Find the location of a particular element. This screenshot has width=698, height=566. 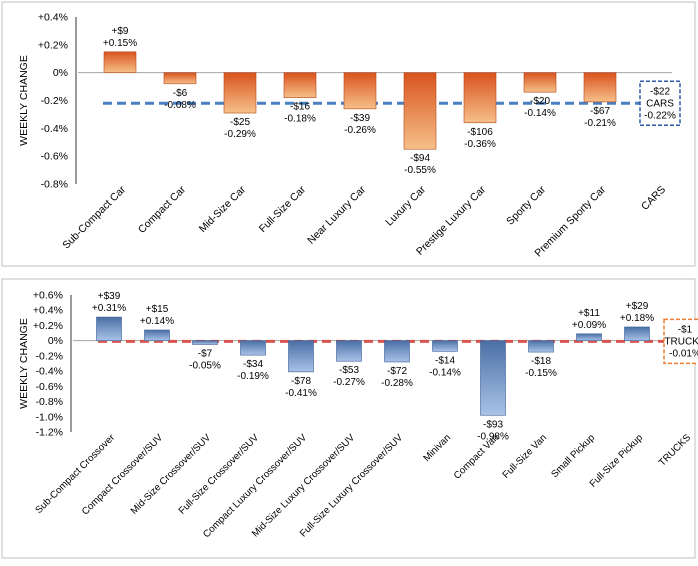

total-percent-label: -0.22% is located at coordinates (660, 115).